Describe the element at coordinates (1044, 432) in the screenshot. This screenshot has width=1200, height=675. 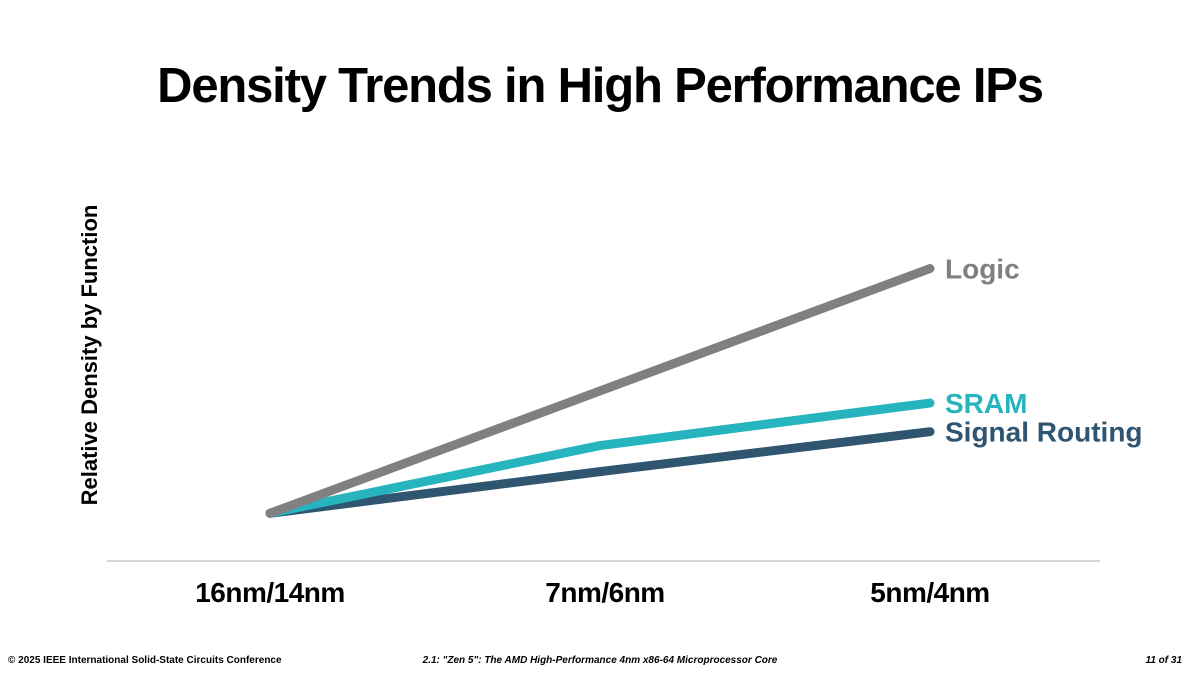
I see `series-label: Signal Routing` at that location.